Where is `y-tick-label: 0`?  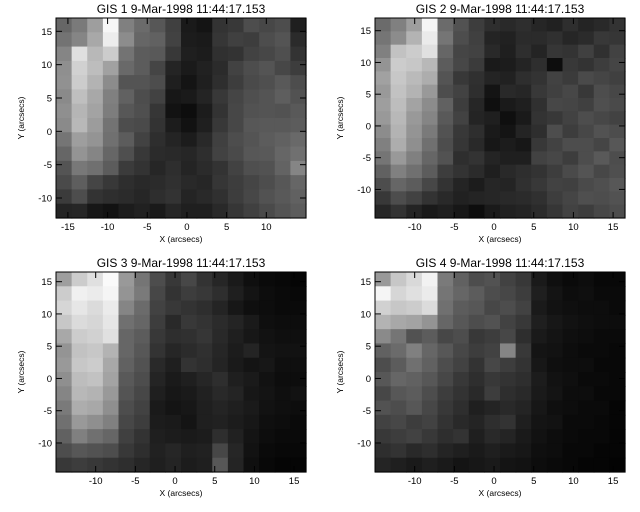 y-tick-label: 0 is located at coordinates (49, 379).